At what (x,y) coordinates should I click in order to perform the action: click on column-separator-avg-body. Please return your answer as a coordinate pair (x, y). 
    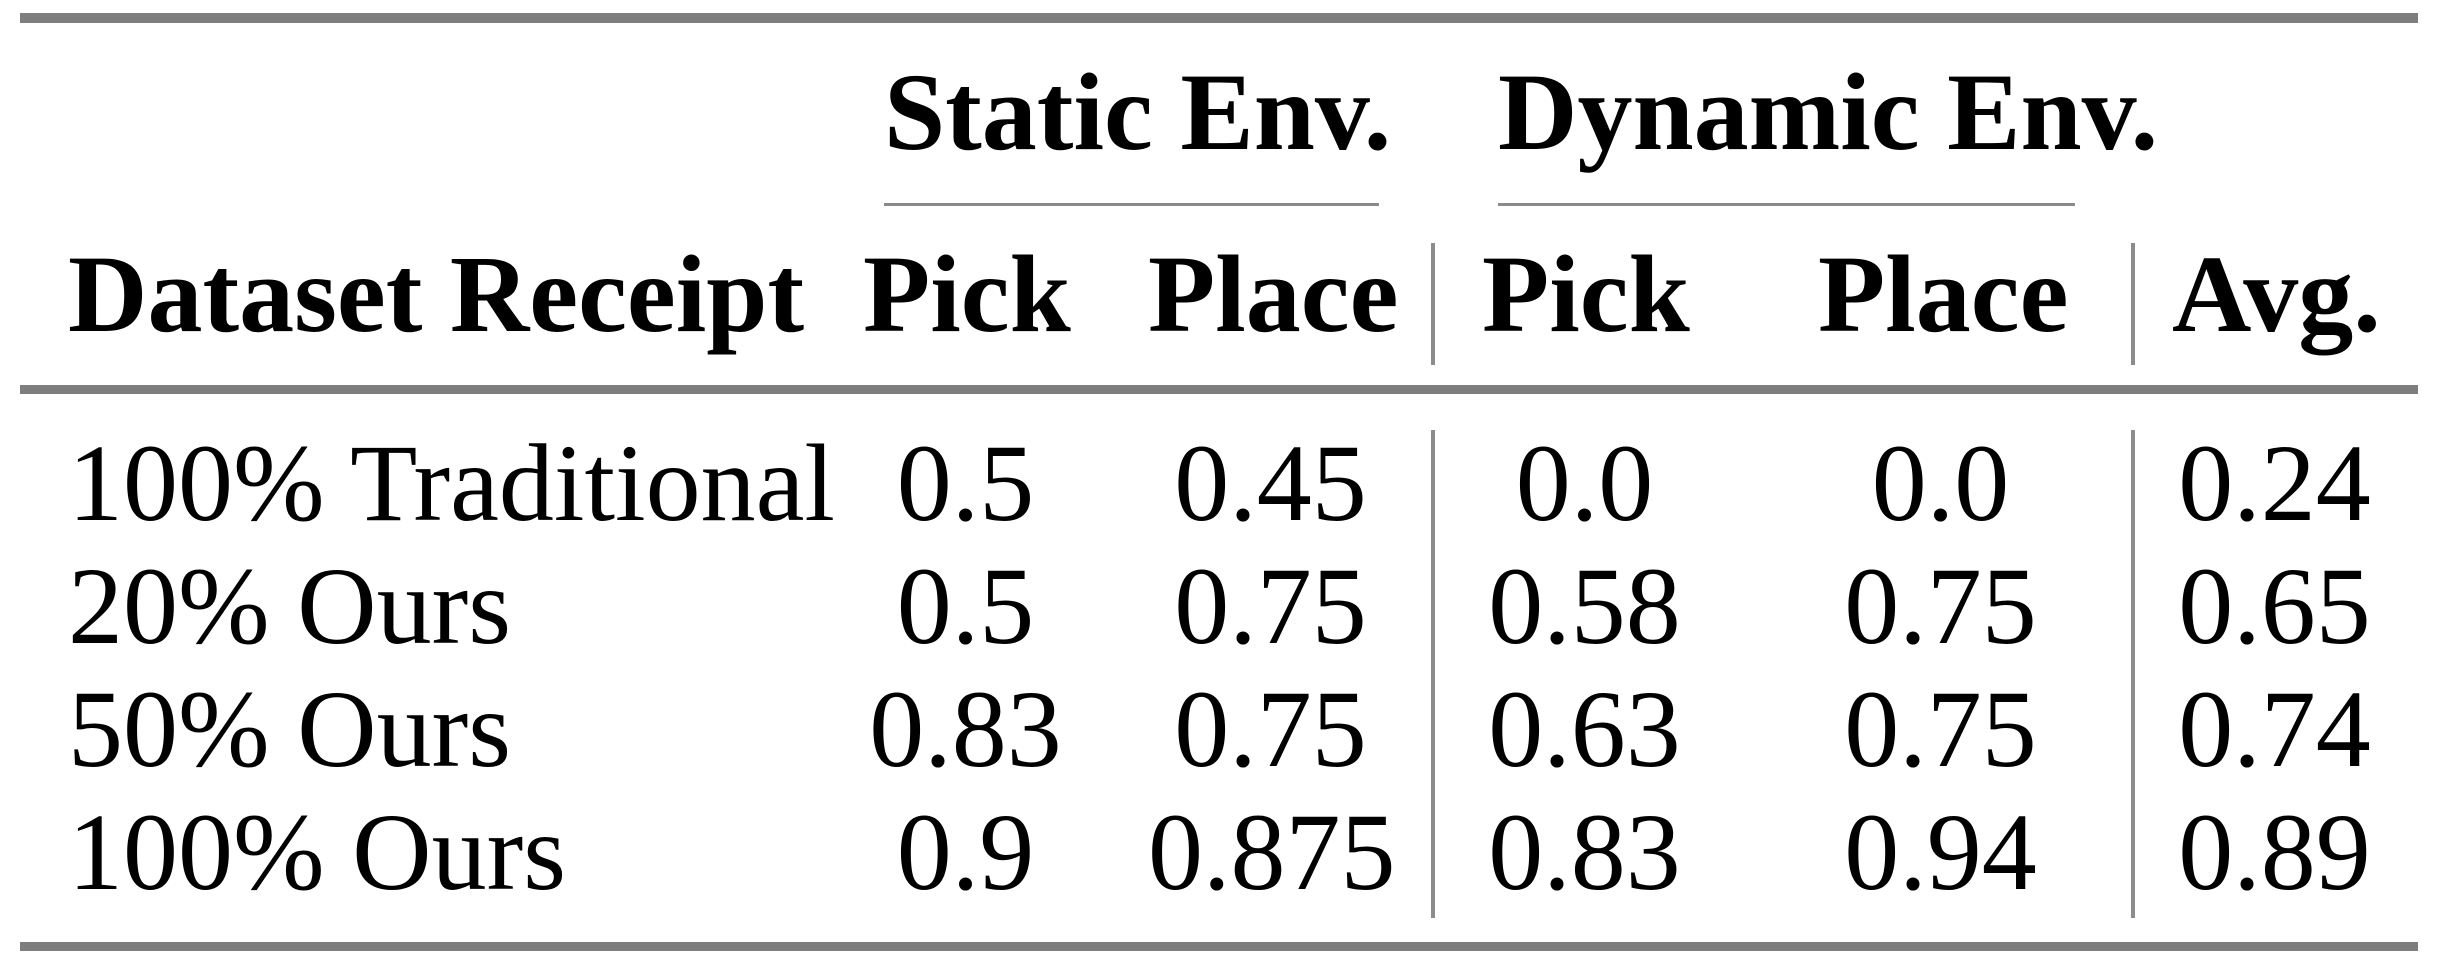
    Looking at the image, I should click on (2133, 674).